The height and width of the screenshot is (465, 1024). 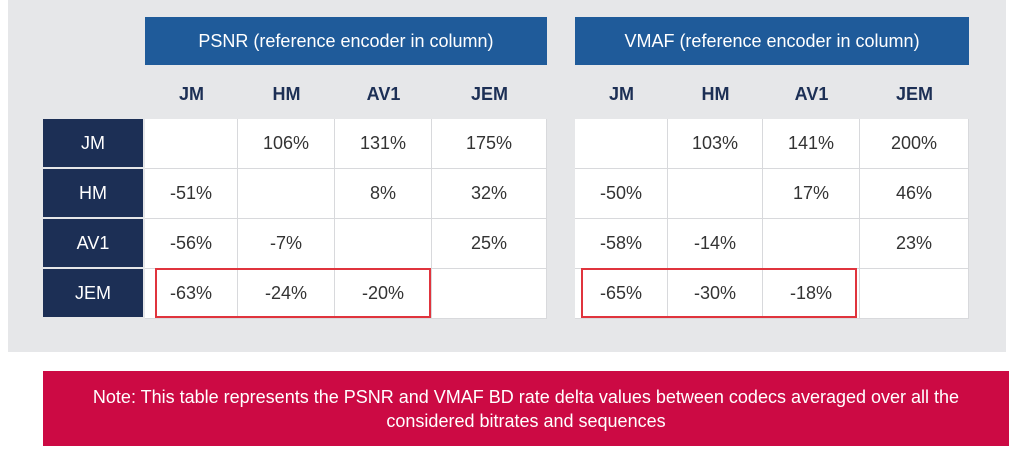 I want to click on psnr-cell: -51%, so click(x=191, y=194).